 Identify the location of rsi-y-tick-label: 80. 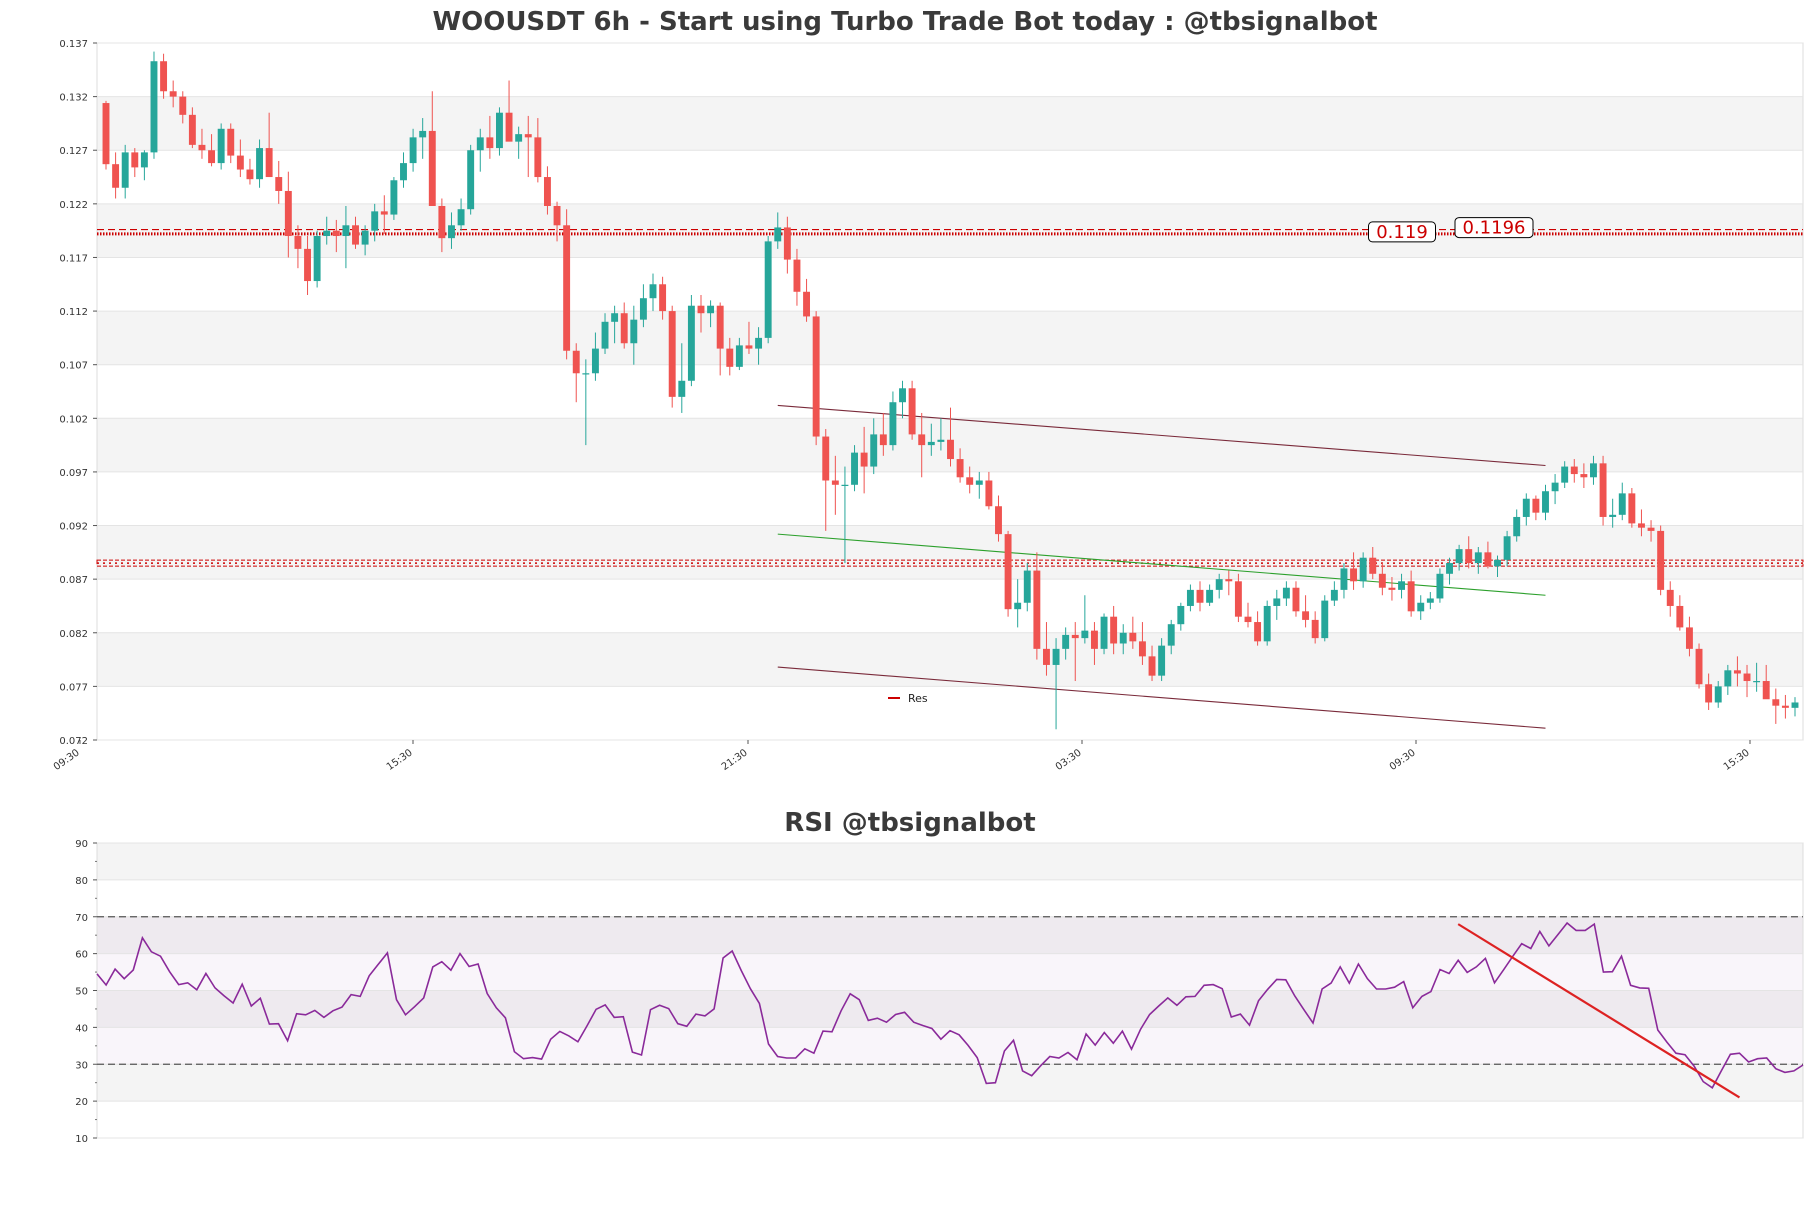
(81, 881).